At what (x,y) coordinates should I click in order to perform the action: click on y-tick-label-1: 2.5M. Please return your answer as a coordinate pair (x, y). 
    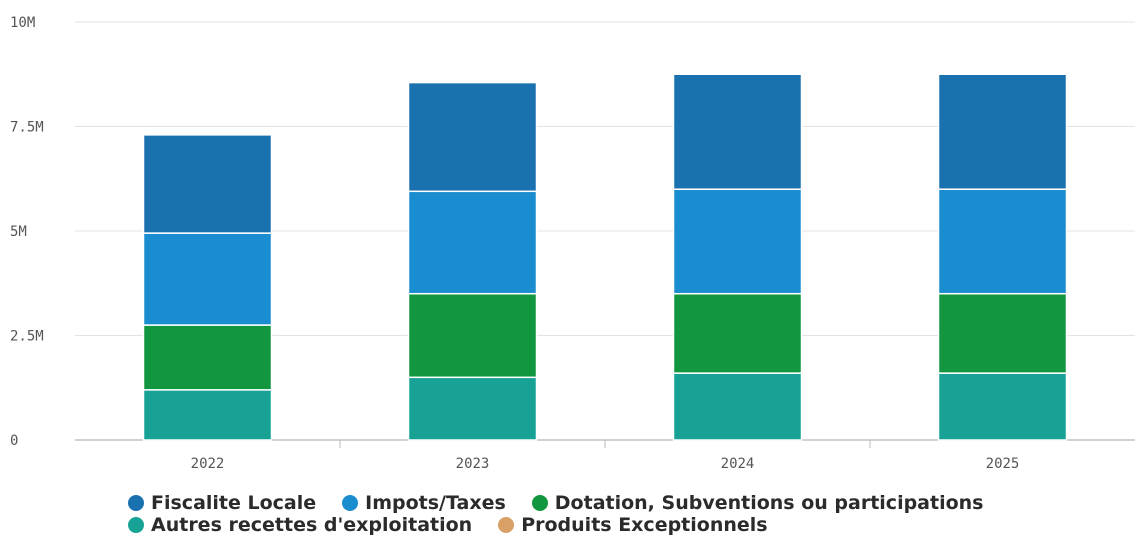
    Looking at the image, I should click on (27, 337).